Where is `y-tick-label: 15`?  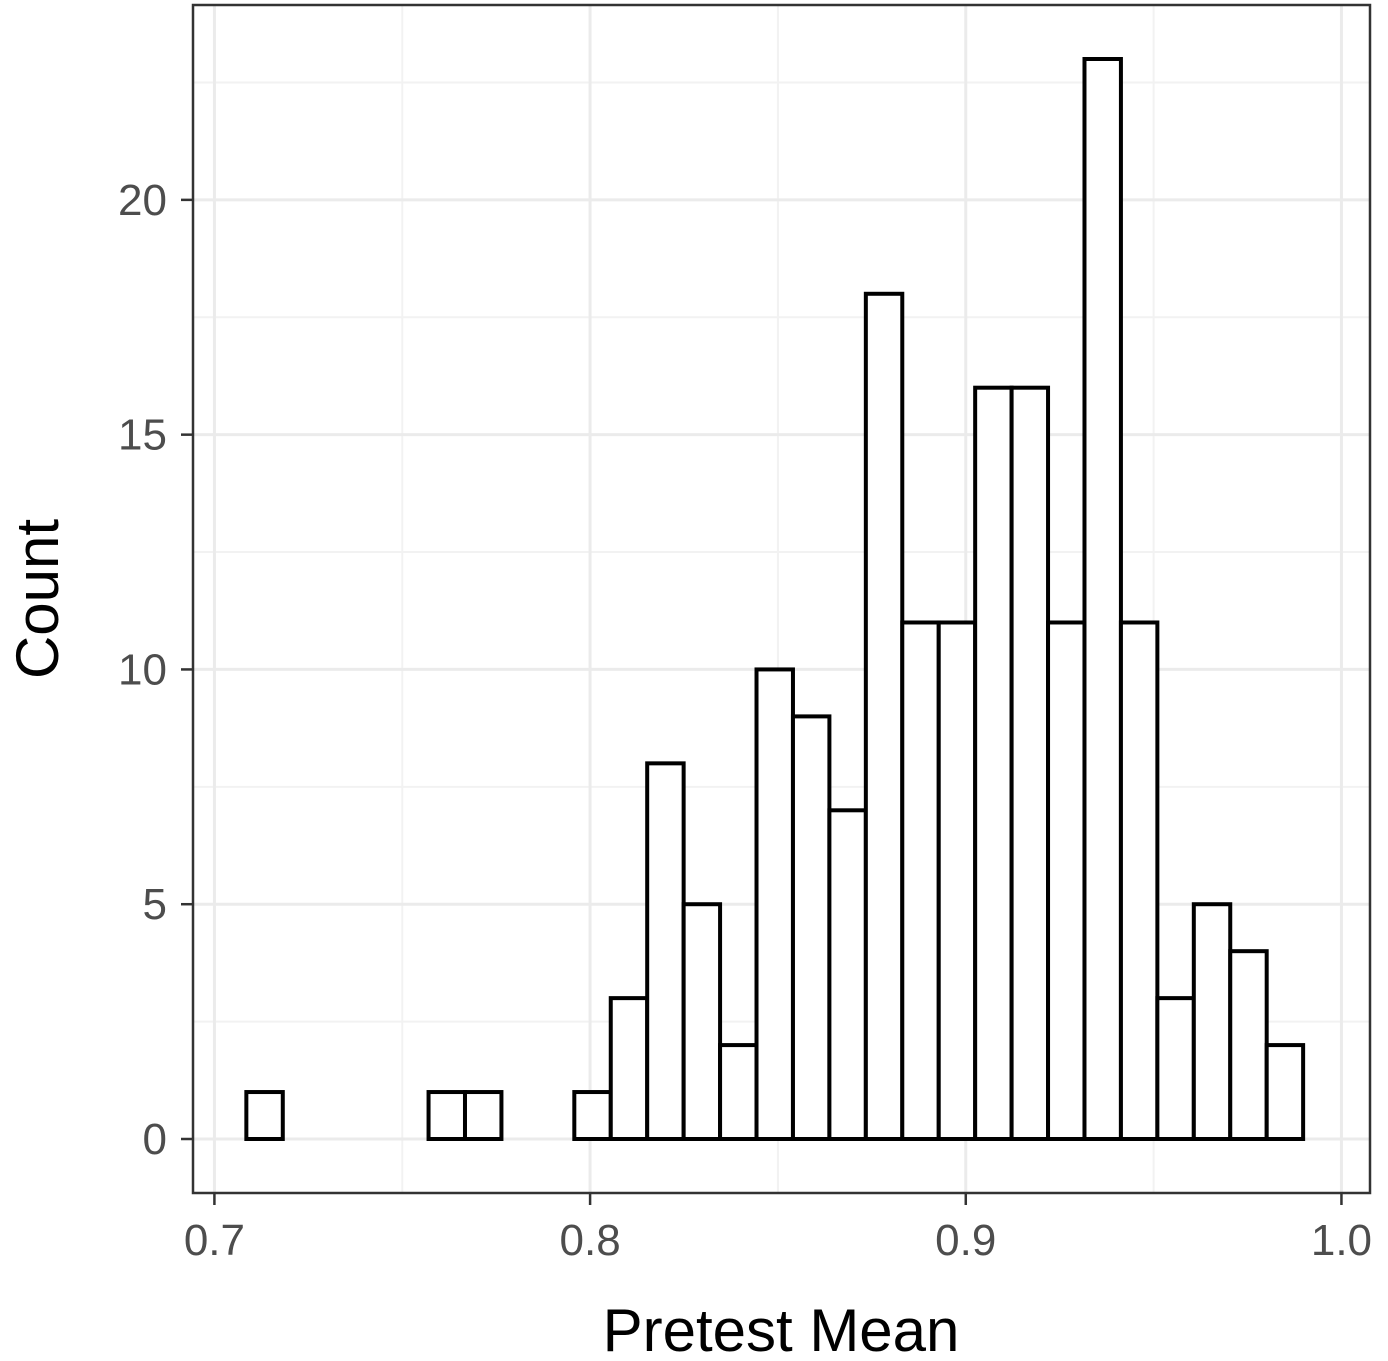 y-tick-label: 15 is located at coordinates (142, 435).